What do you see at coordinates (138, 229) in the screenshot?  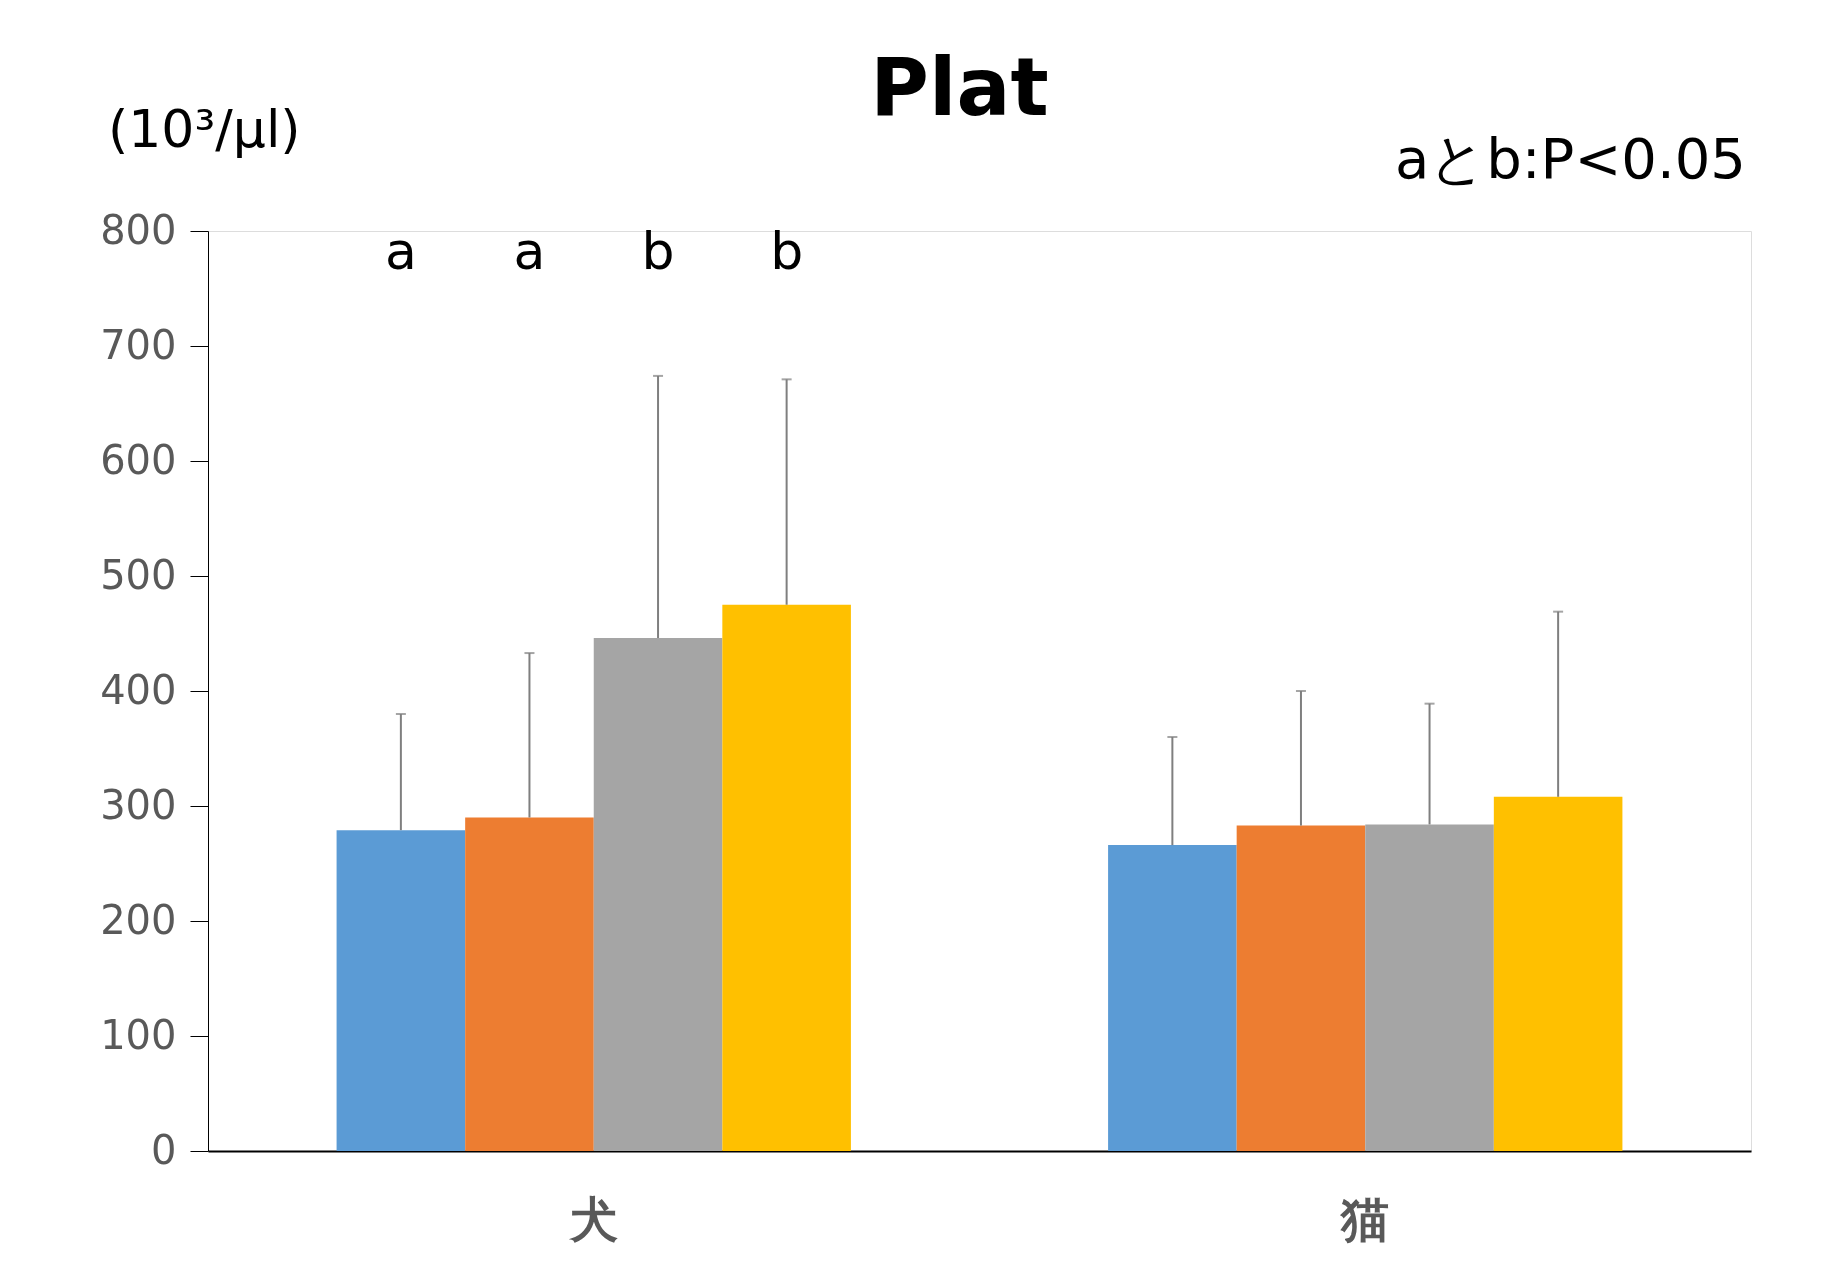 I see `y-tick-label: 800` at bounding box center [138, 229].